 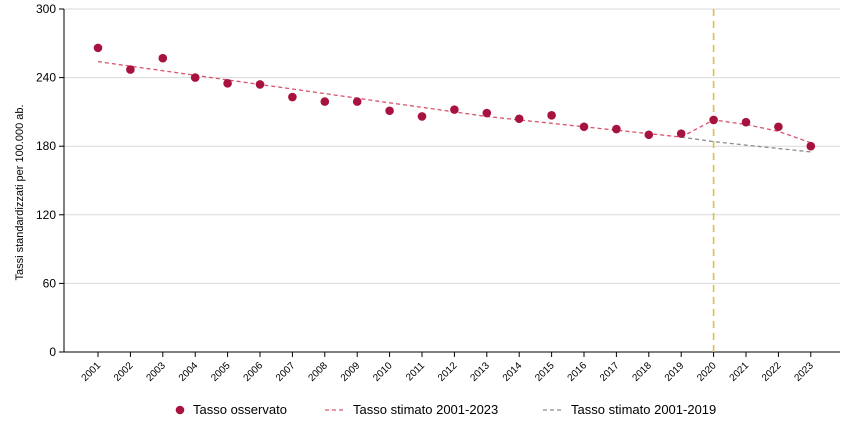 I want to click on y-tick-label: 60, so click(x=50, y=283).